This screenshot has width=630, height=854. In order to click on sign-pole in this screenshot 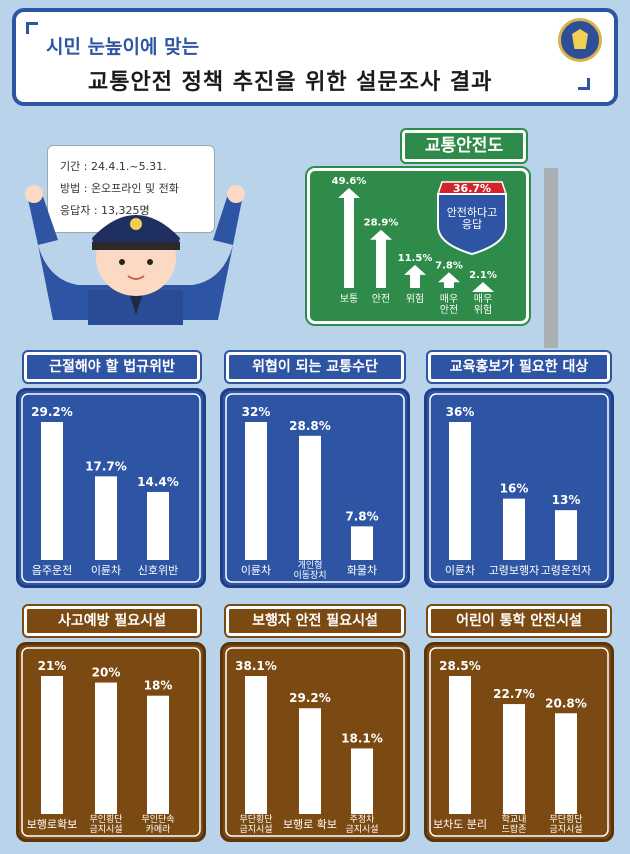, I will do `click(551, 258)`.